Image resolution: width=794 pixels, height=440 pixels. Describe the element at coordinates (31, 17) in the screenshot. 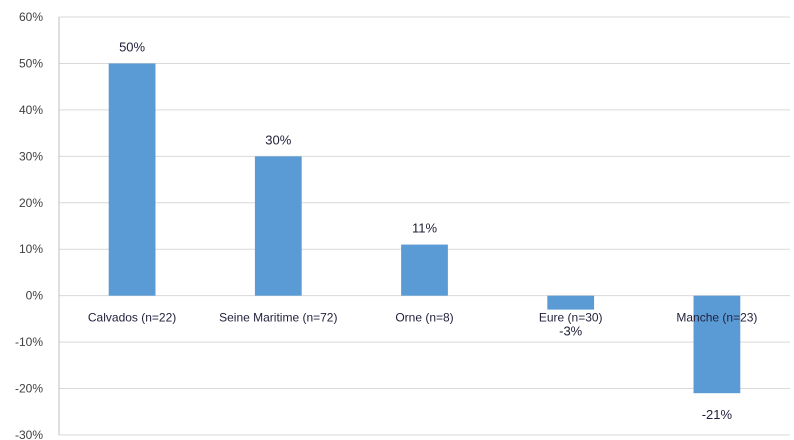

I see `y-tick-label: 60%` at that location.